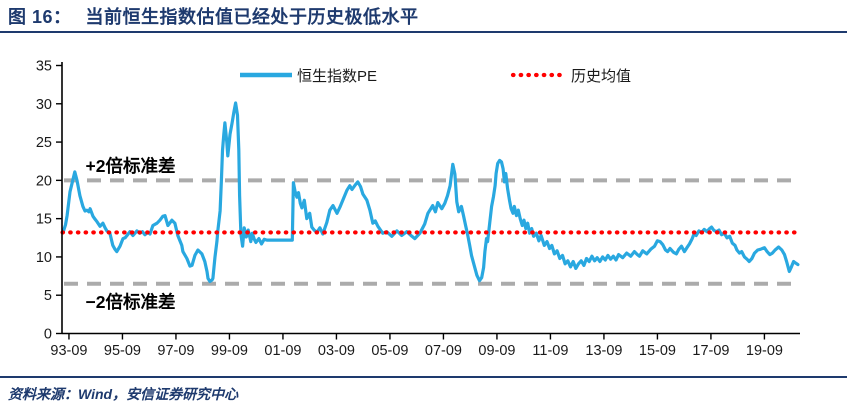 The image size is (847, 409). I want to click on x-tick-label: 99-09, so click(229, 351).